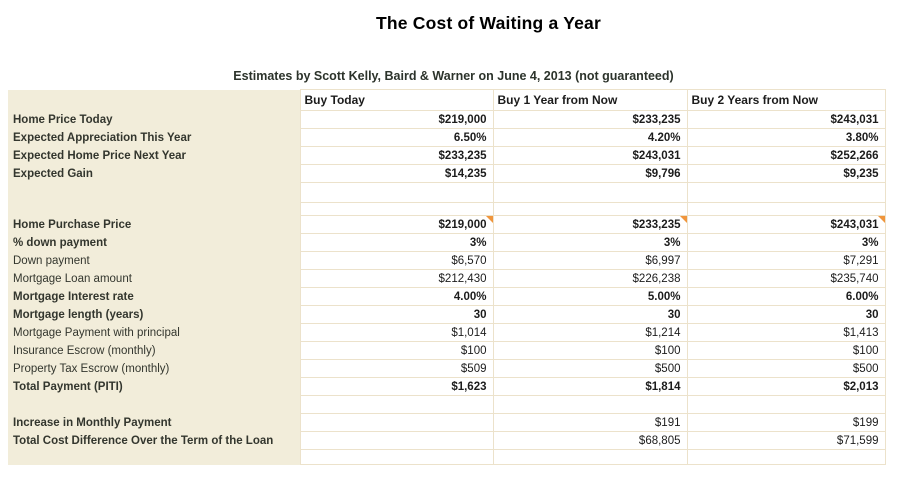 This screenshot has width=907, height=483. What do you see at coordinates (154, 260) in the screenshot?
I see `row-label: Down payment` at bounding box center [154, 260].